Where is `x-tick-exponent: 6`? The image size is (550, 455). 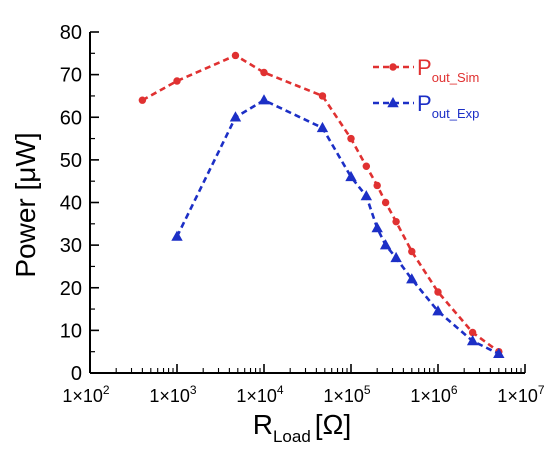
x-tick-exponent: 6 is located at coordinates (454, 390).